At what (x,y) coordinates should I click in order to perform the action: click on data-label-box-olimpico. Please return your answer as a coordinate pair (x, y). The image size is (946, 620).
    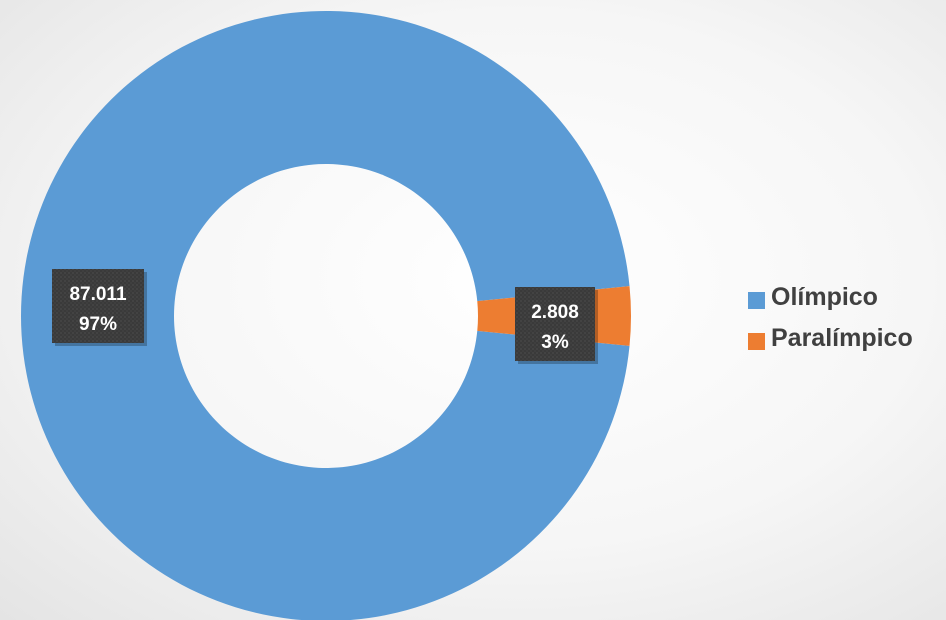
    Looking at the image, I should click on (98, 306).